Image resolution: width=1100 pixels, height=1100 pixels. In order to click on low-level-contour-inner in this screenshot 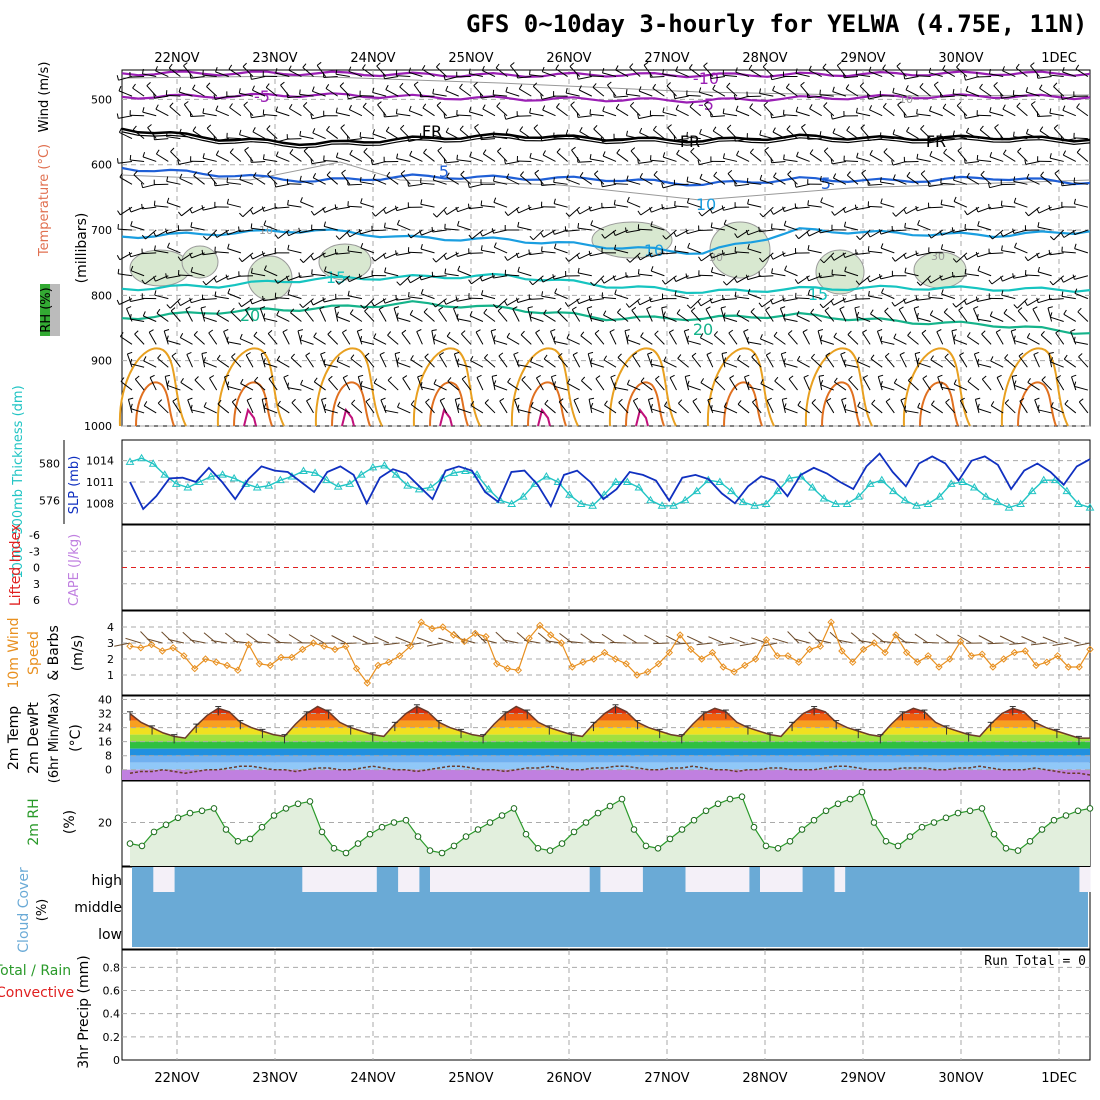, I will do `click(841, 404)`.